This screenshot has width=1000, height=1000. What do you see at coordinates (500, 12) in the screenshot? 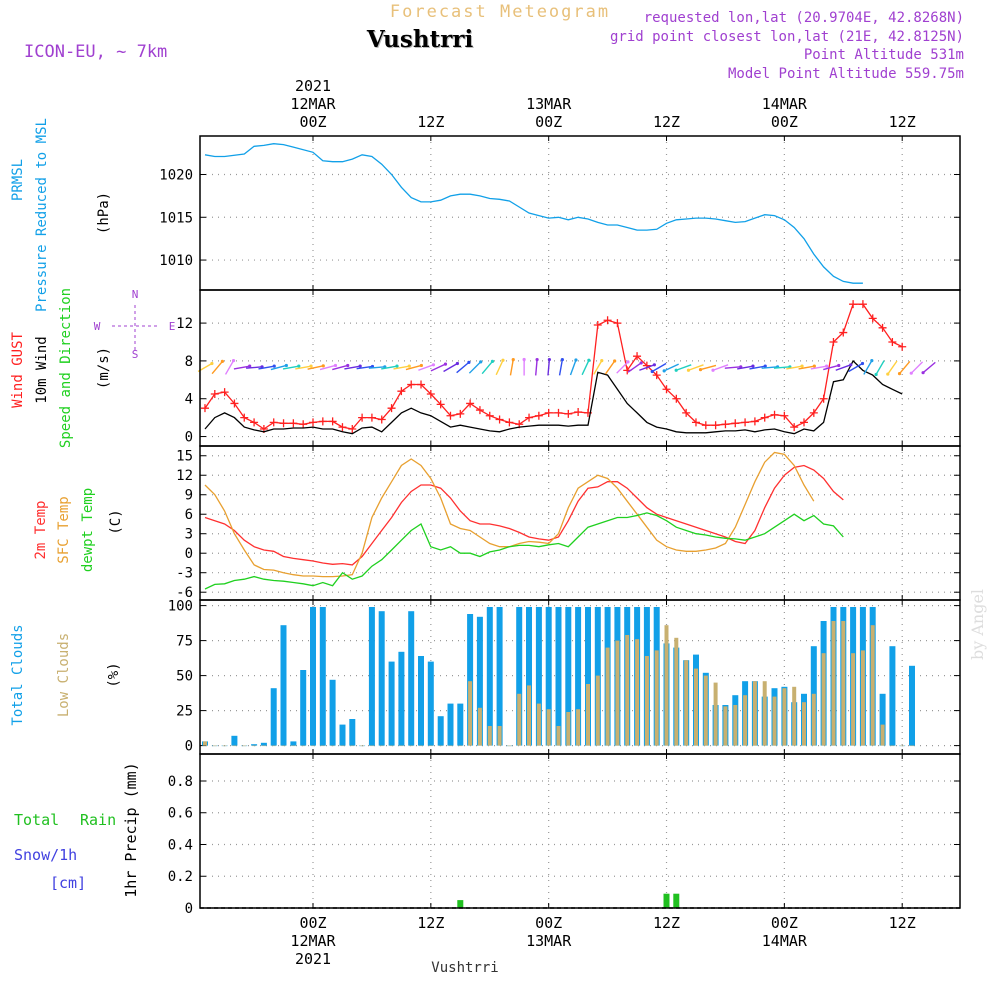
I see `chart-title: Forecast Meteogram` at bounding box center [500, 12].